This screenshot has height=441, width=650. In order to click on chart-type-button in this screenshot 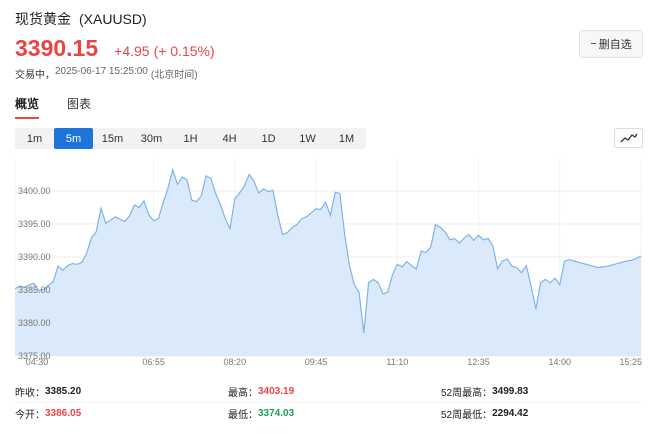, I will do `click(628, 138)`.